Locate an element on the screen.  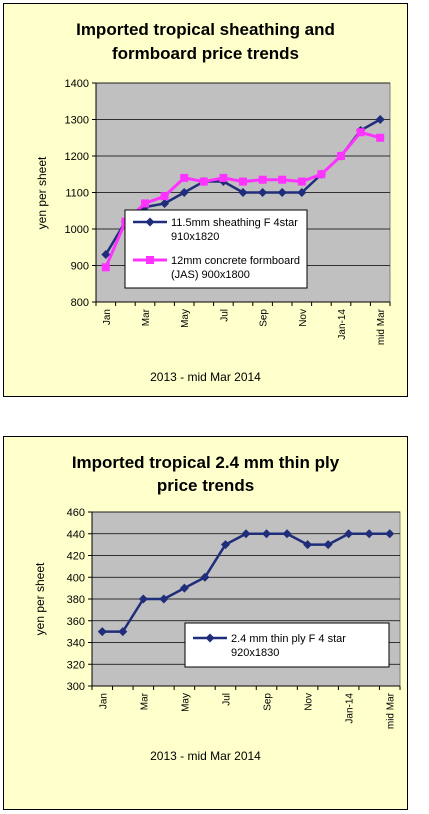
y-tick-label: 1200 is located at coordinates (77, 157).